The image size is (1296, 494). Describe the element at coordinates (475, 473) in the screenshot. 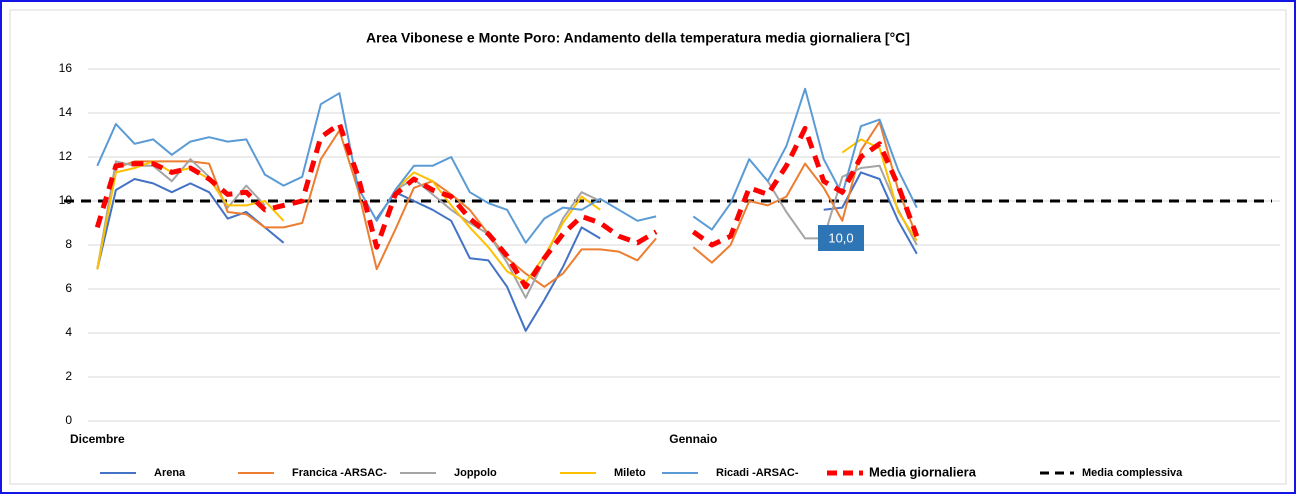

I see `legend-label: Joppolo` at that location.